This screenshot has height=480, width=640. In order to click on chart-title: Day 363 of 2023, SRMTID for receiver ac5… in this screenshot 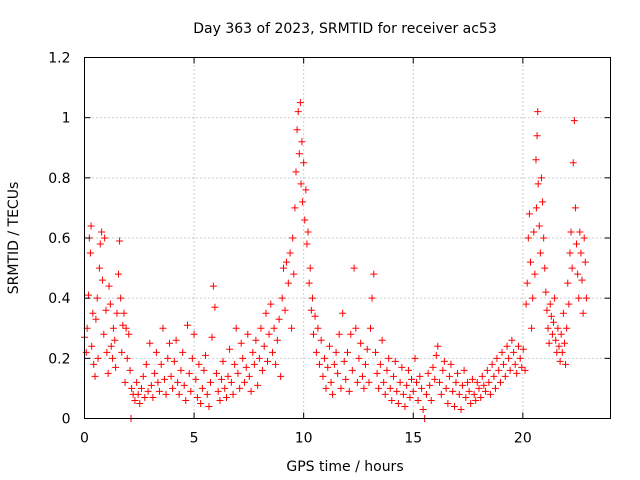, I will do `click(345, 29)`.